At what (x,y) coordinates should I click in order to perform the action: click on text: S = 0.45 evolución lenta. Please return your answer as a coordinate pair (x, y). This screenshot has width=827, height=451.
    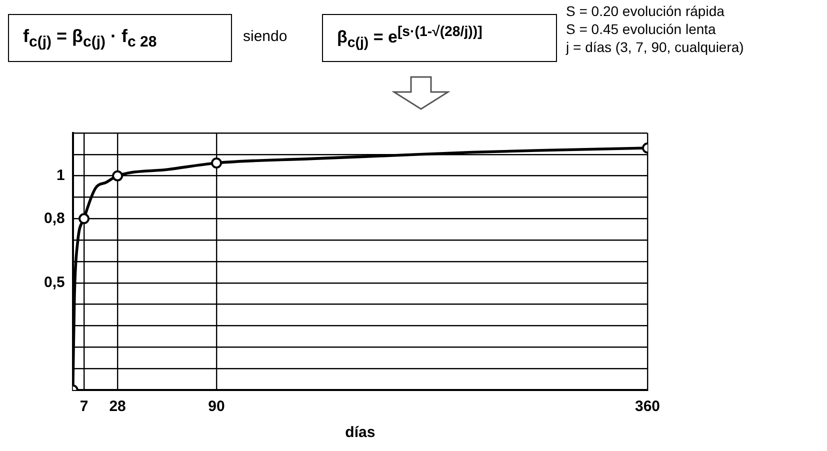
    Looking at the image, I should click on (641, 29).